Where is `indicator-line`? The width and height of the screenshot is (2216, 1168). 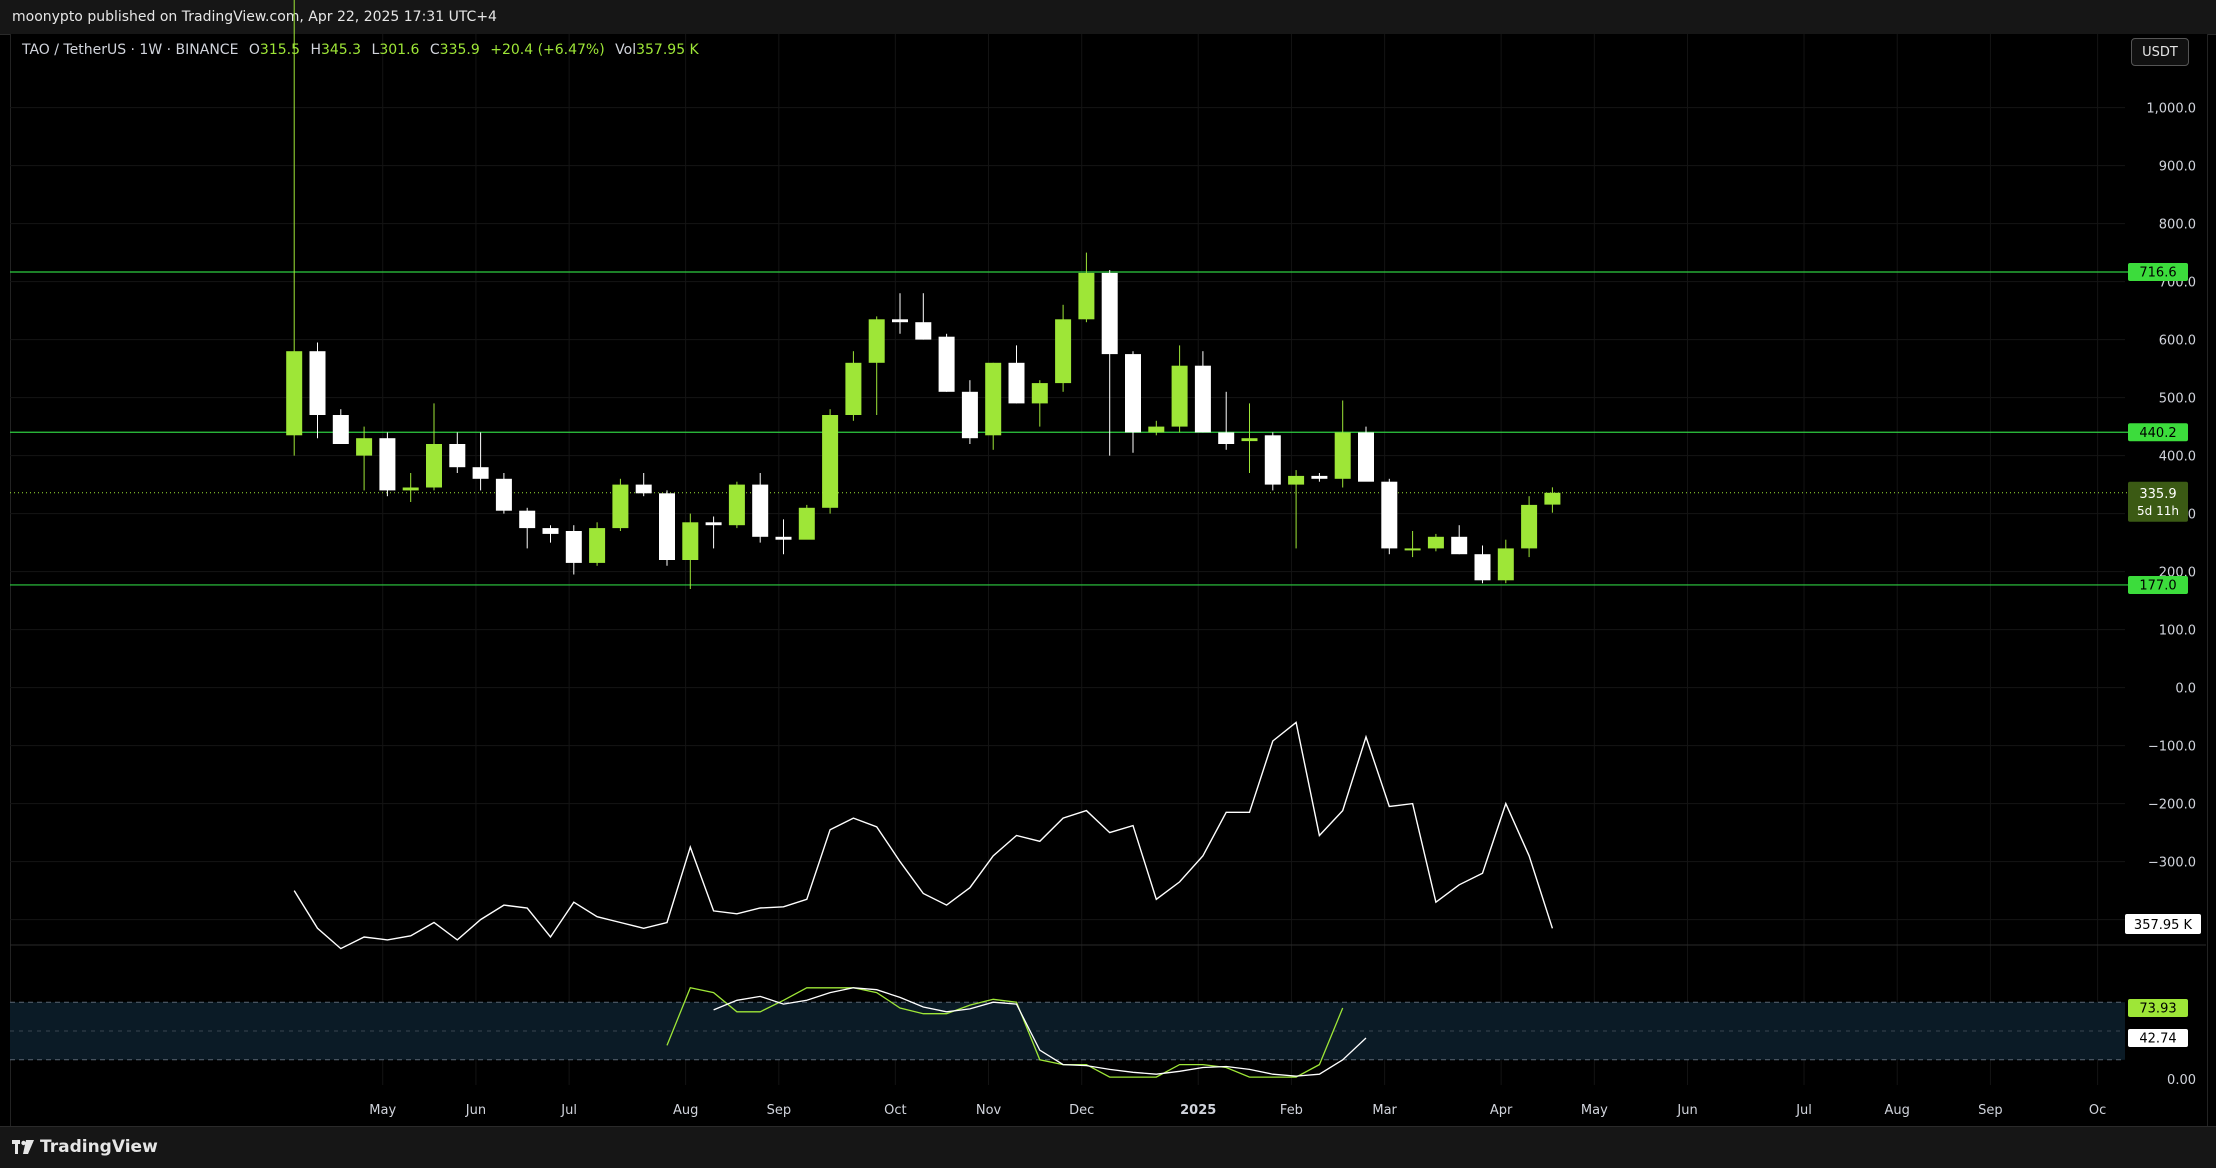 indicator-line is located at coordinates (923, 835).